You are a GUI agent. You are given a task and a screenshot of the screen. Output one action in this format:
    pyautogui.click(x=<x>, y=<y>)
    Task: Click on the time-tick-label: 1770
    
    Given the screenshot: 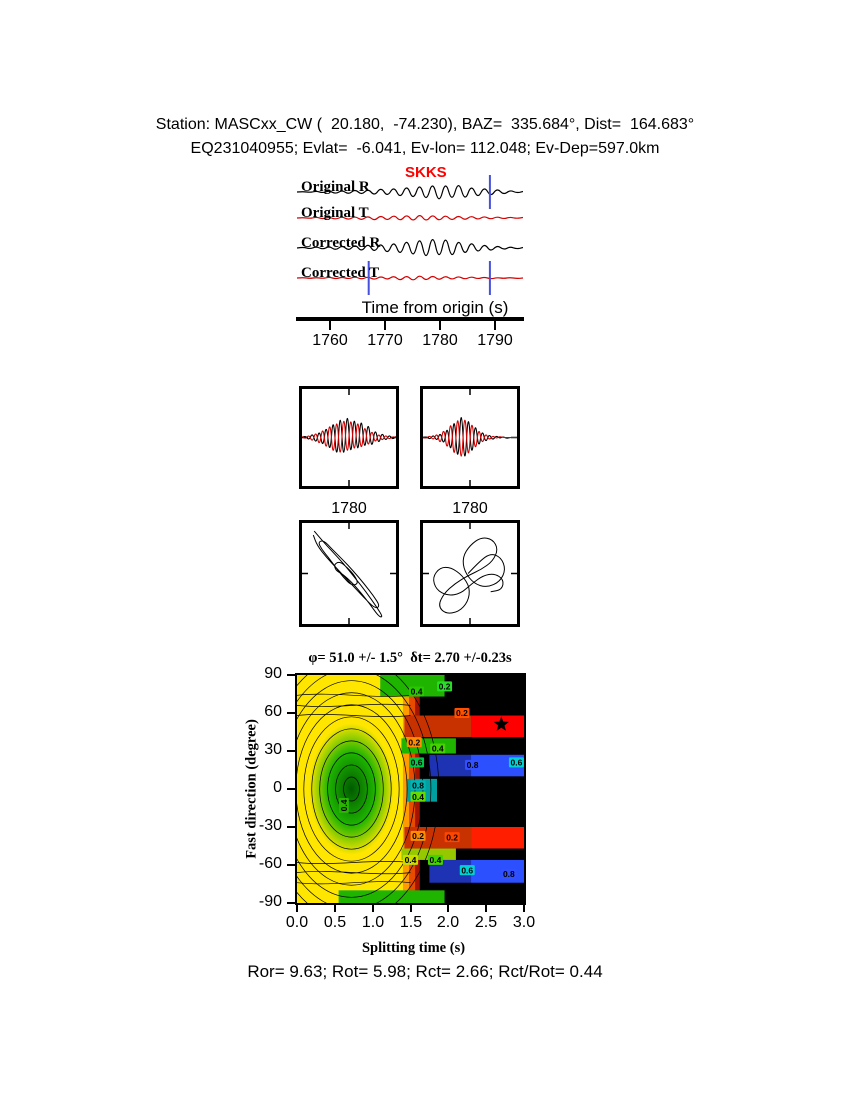 What is the action you would take?
    pyautogui.click(x=385, y=340)
    